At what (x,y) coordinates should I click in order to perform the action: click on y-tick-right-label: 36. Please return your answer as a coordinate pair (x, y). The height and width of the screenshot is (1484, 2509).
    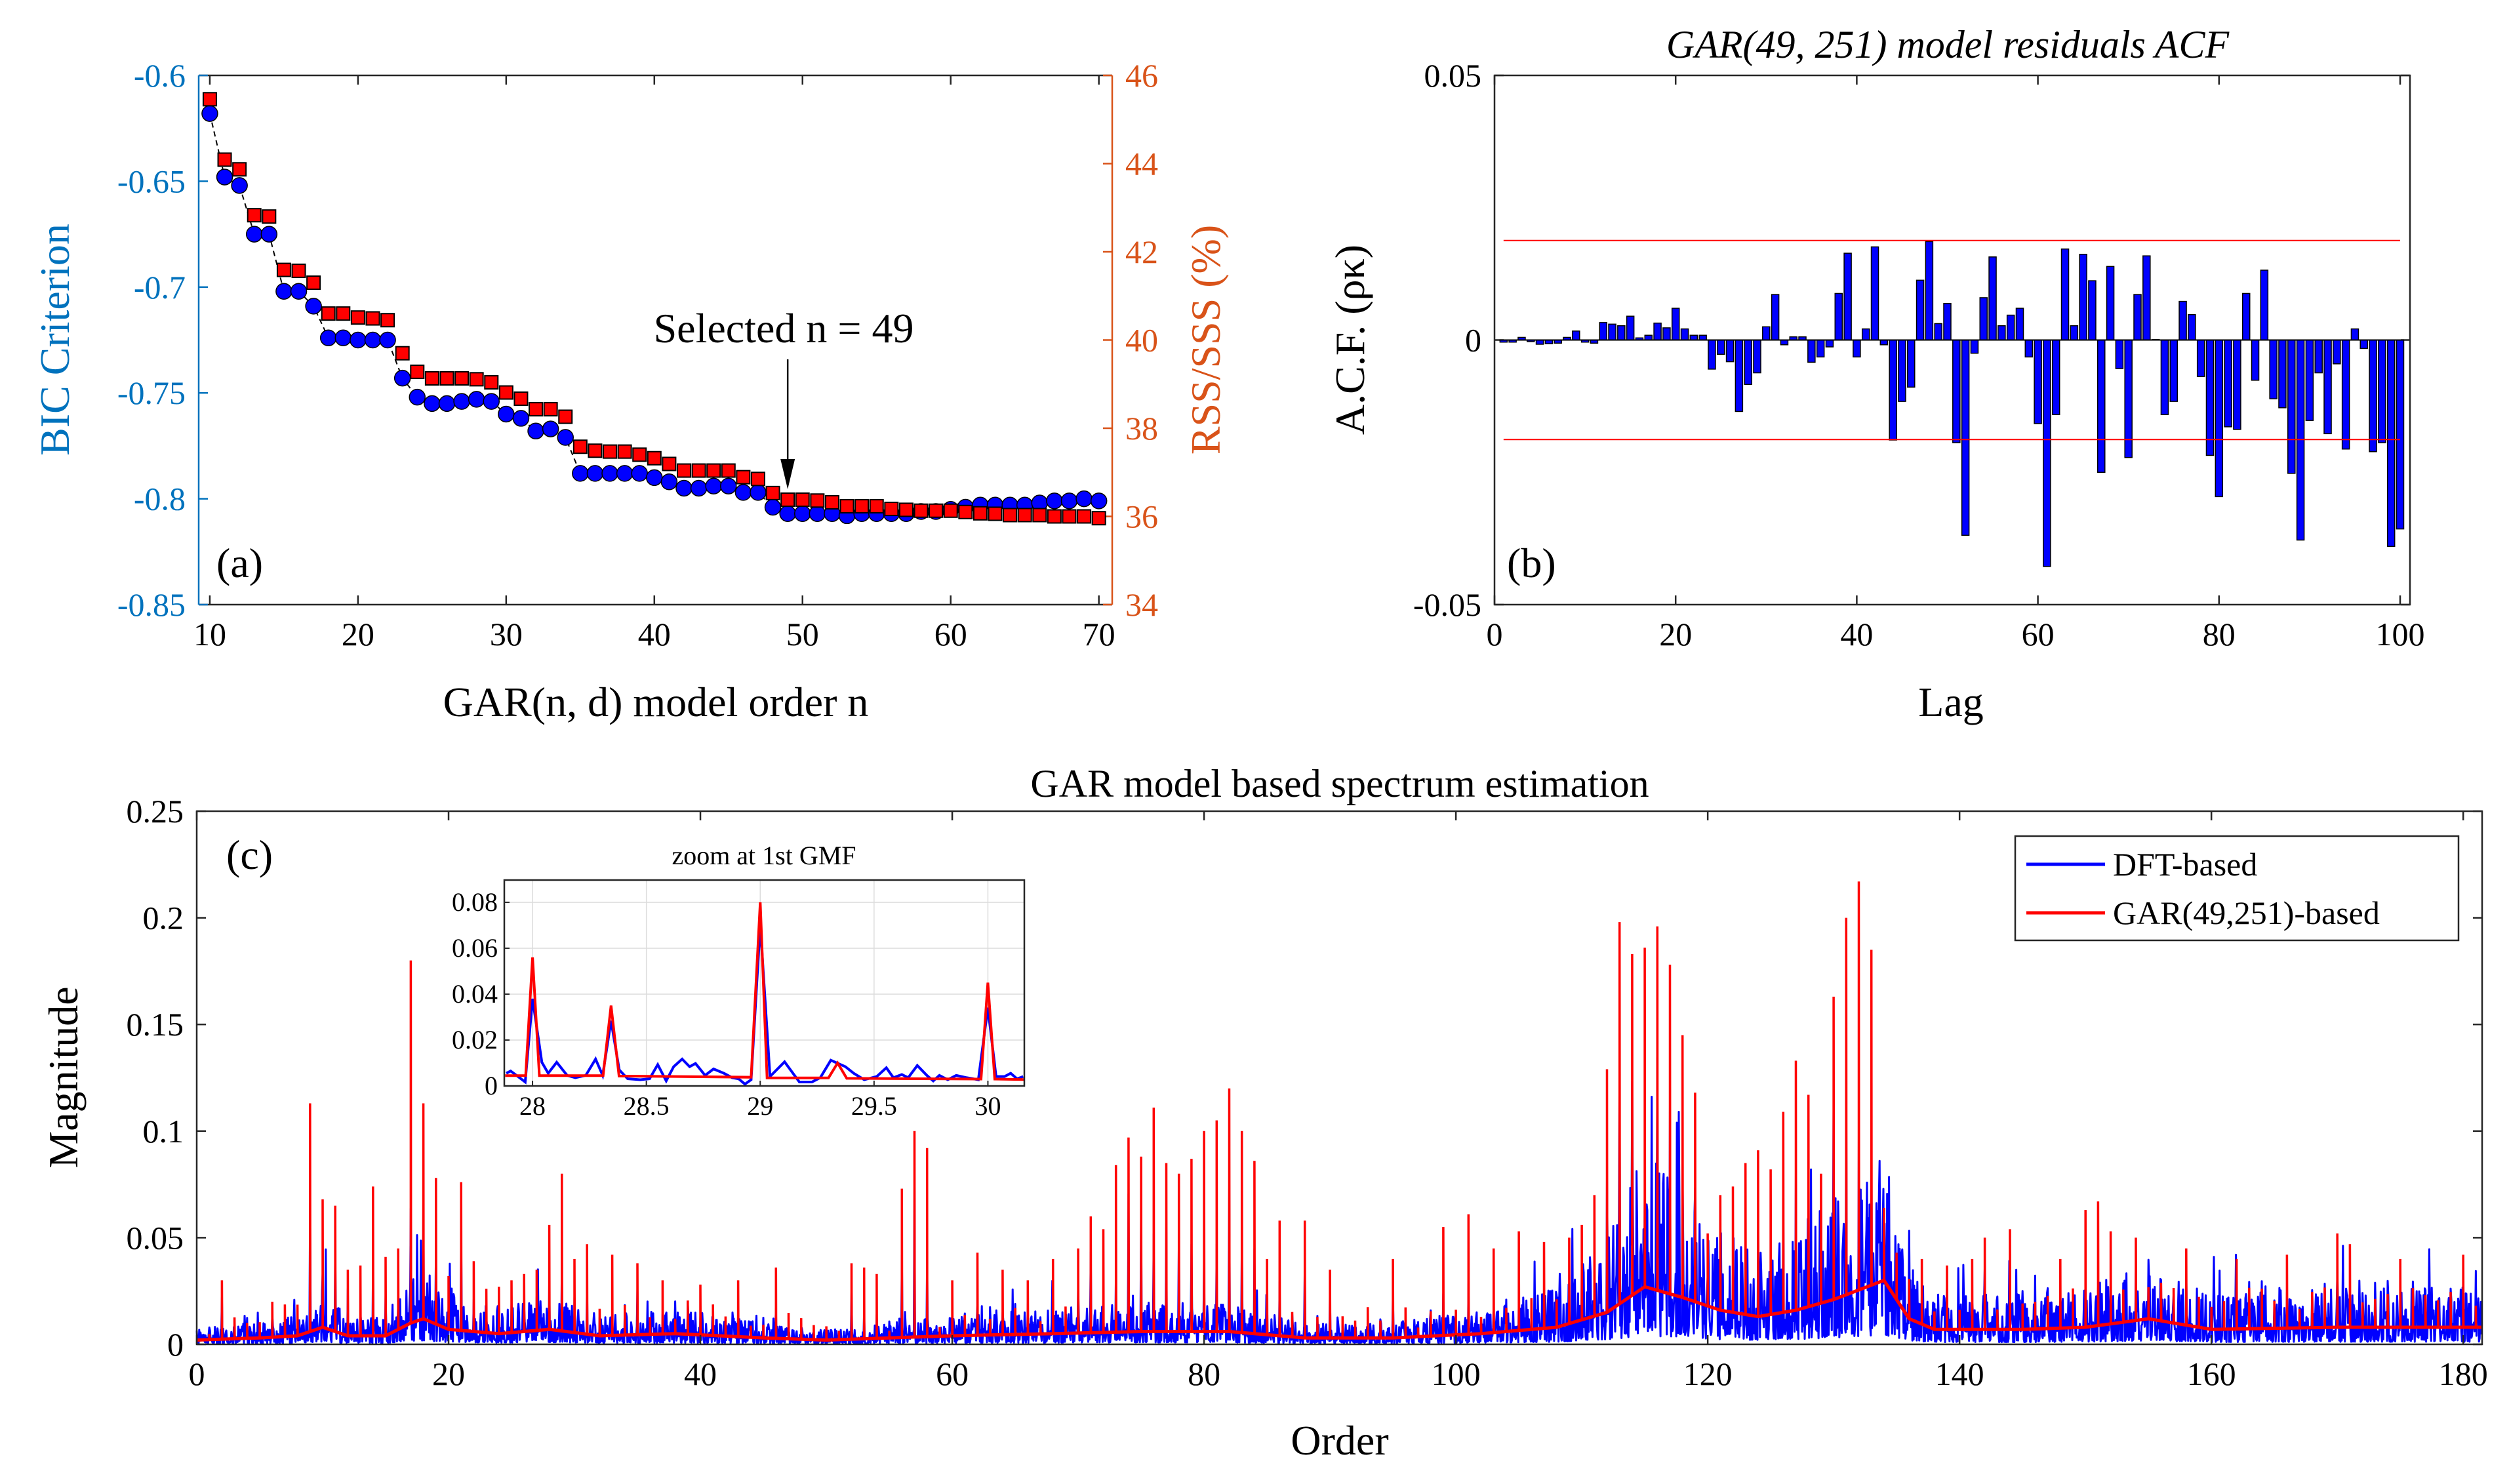
    Looking at the image, I should click on (1142, 516).